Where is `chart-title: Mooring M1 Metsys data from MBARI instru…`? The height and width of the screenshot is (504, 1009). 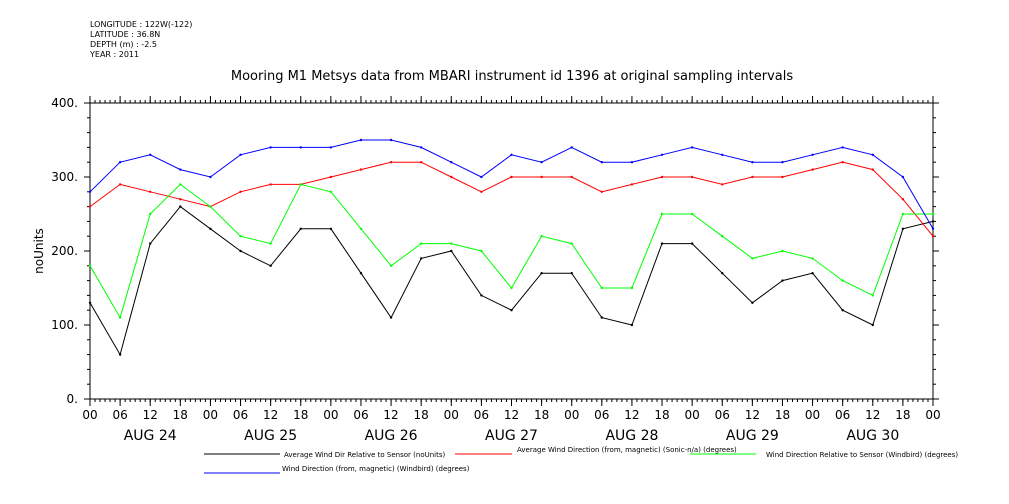
chart-title: Mooring M1 Metsys data from MBARI instru… is located at coordinates (512, 76).